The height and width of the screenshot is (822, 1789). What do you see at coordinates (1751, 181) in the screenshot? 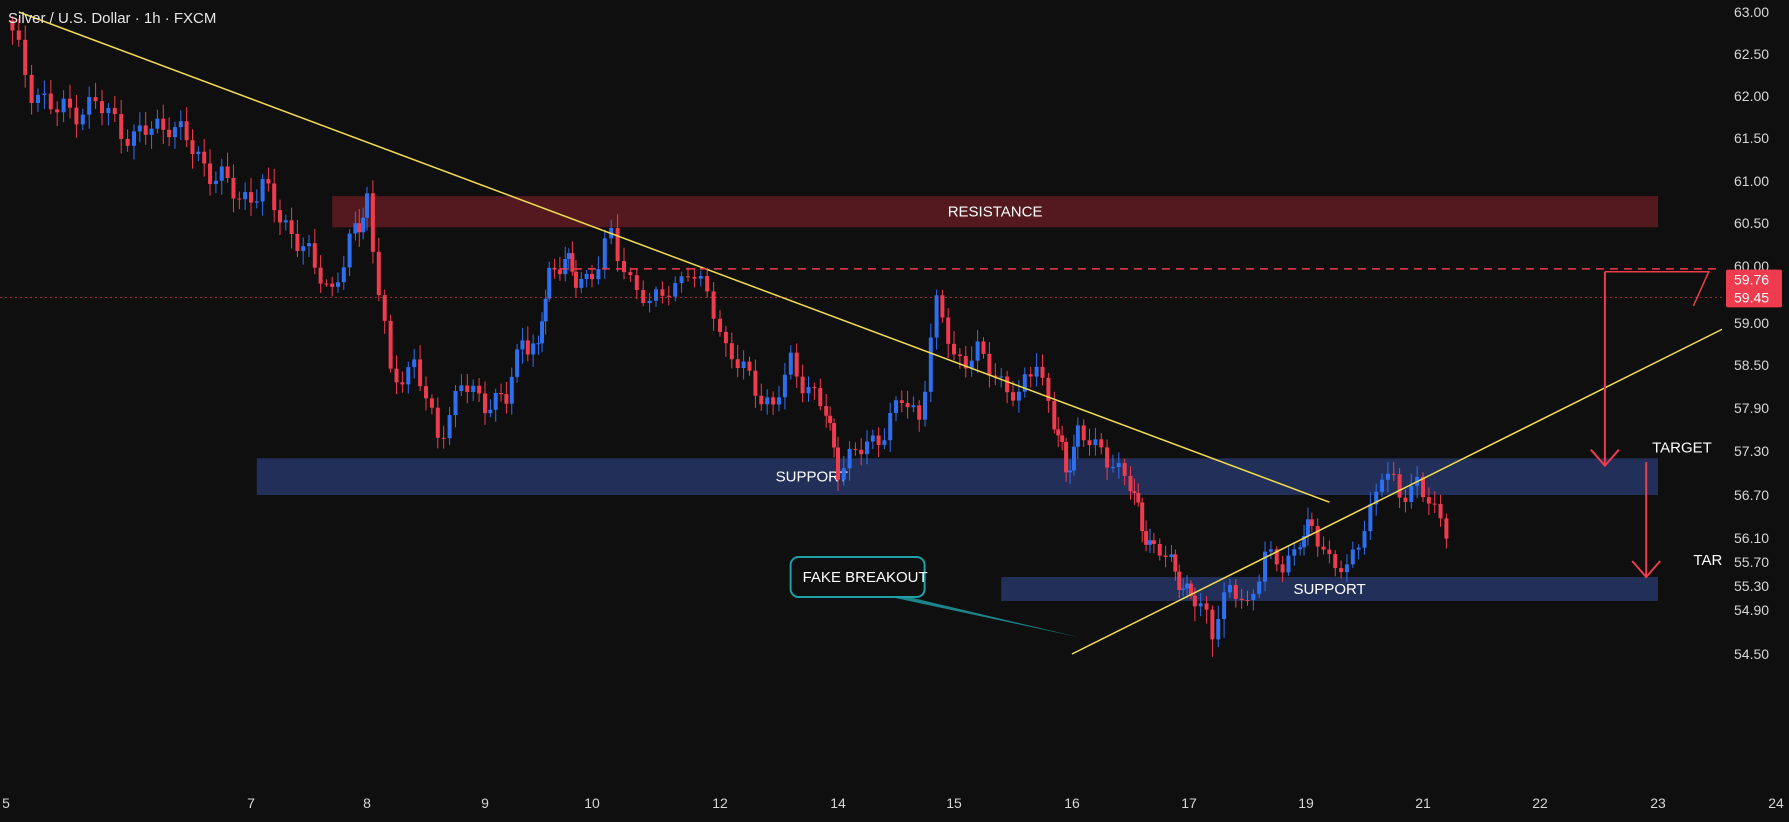
I see `y-tick-label: 61.00` at bounding box center [1751, 181].